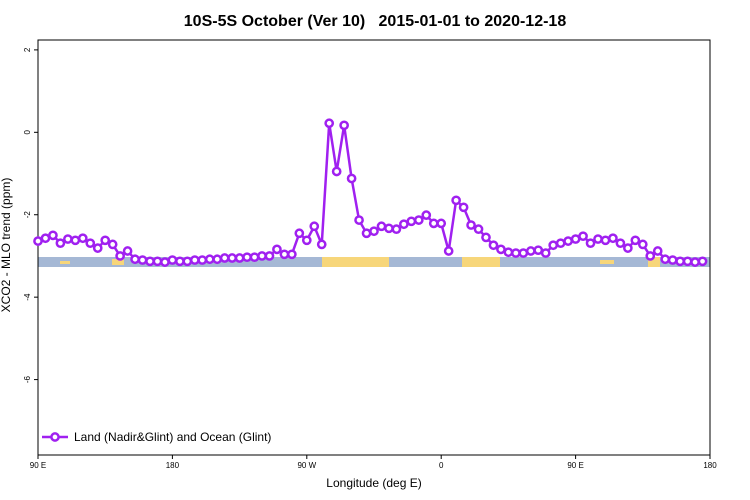  Describe the element at coordinates (55, 437) in the screenshot. I see `legend-marker` at that location.